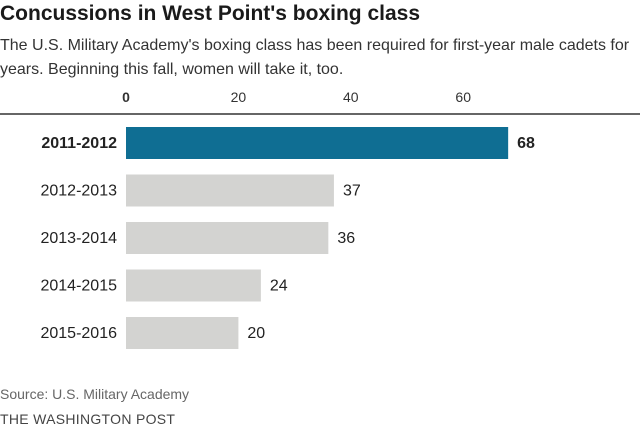  I want to click on value-label: 37, so click(352, 191).